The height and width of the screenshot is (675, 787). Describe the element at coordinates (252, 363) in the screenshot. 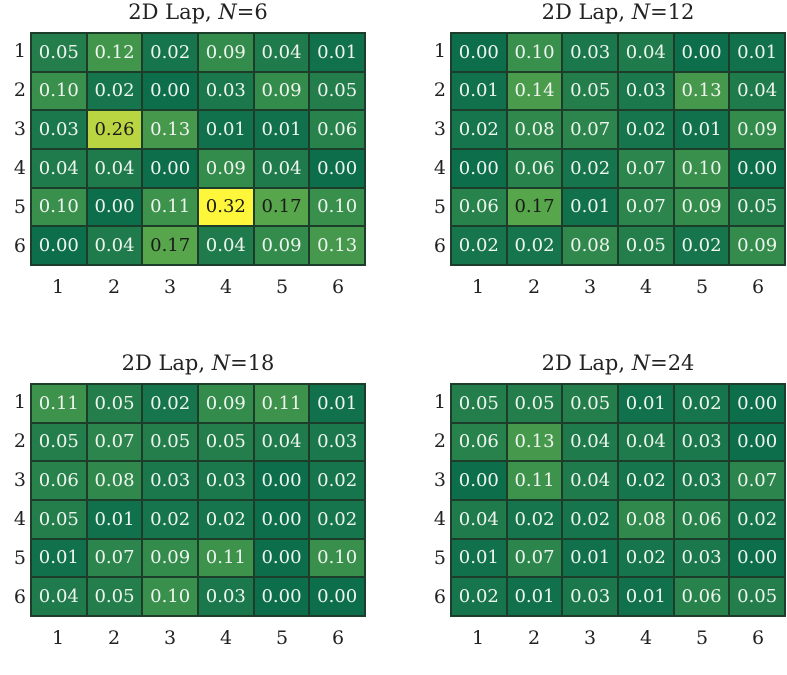

I see `panel-title-value: =18` at that location.